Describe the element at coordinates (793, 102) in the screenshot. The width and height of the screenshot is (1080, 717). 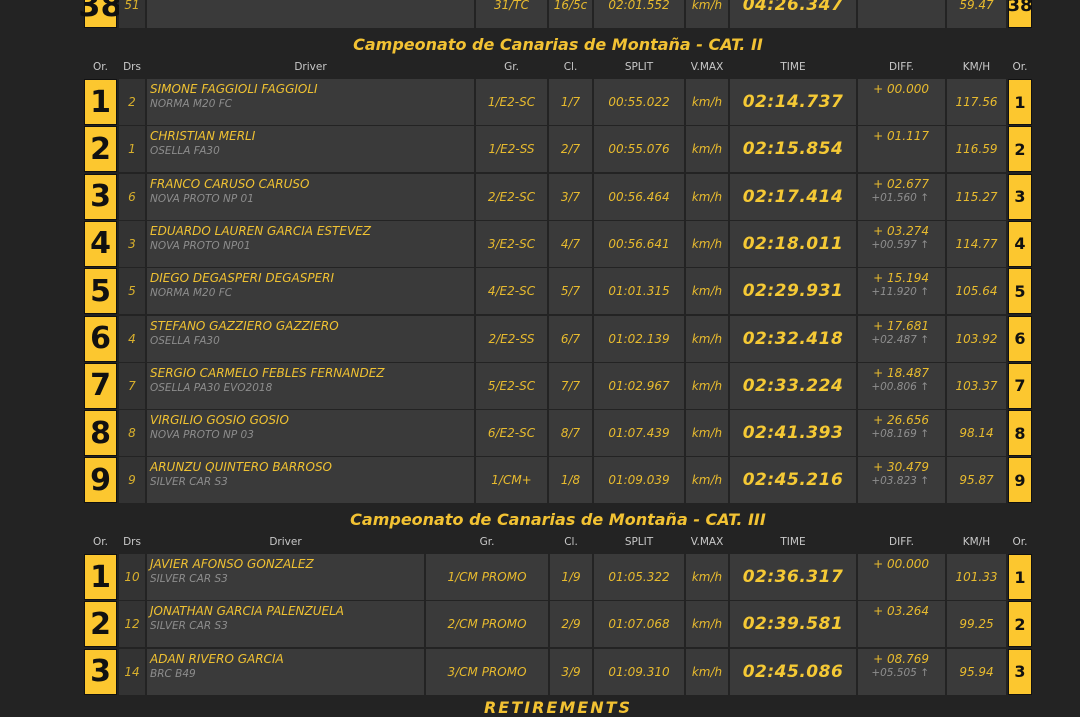
I see `time-cell: 02:14.737` at that location.